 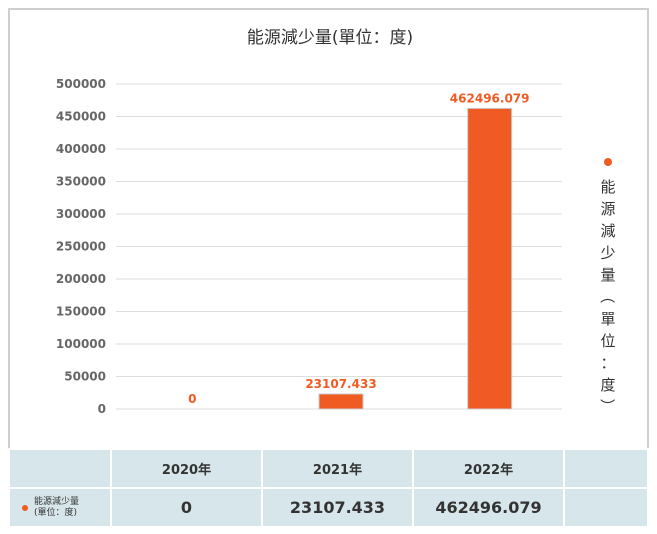 What do you see at coordinates (340, 384) in the screenshot?
I see `data-label-1: 23107.433` at bounding box center [340, 384].